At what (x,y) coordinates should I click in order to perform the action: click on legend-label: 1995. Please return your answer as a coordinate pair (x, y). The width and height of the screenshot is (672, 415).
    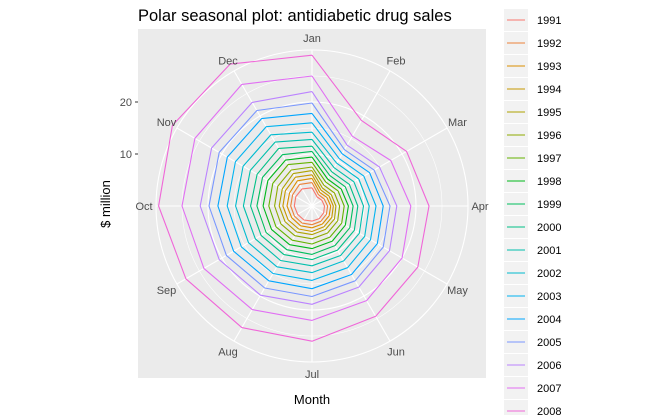
    Looking at the image, I should click on (549, 113).